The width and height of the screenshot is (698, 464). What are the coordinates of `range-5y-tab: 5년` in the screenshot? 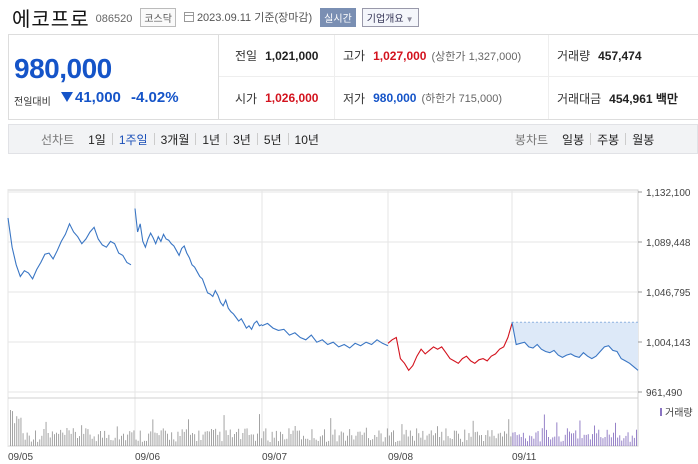 It's located at (272, 139).